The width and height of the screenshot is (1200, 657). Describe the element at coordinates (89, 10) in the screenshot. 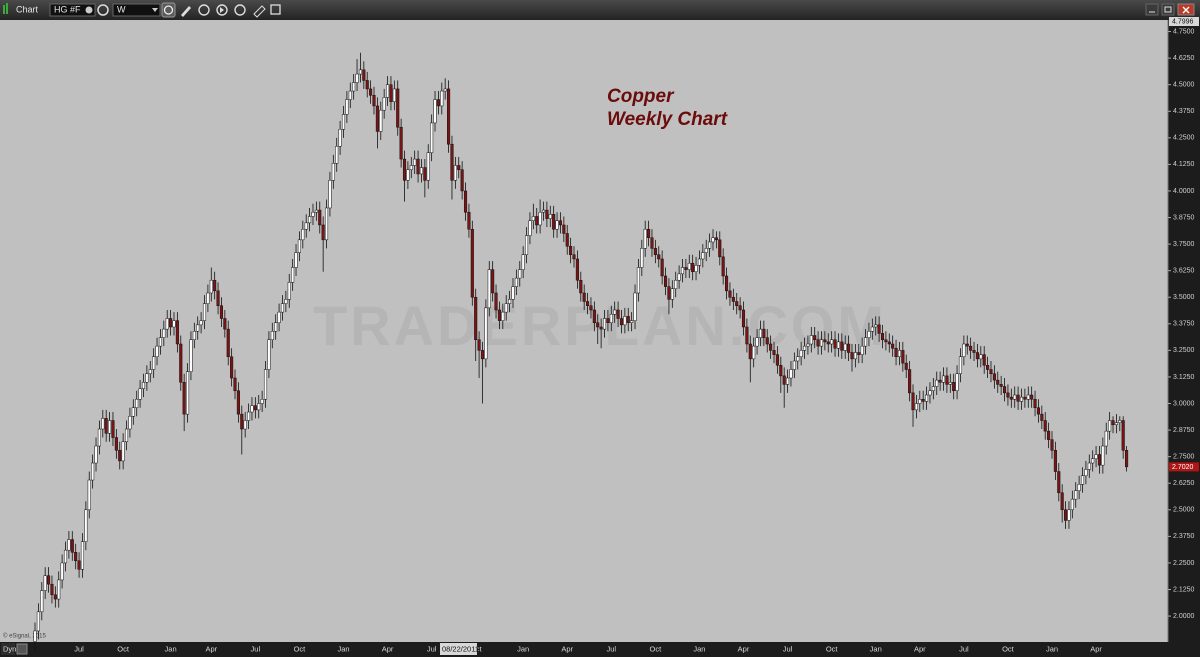

I see `symbol-dropdown` at that location.